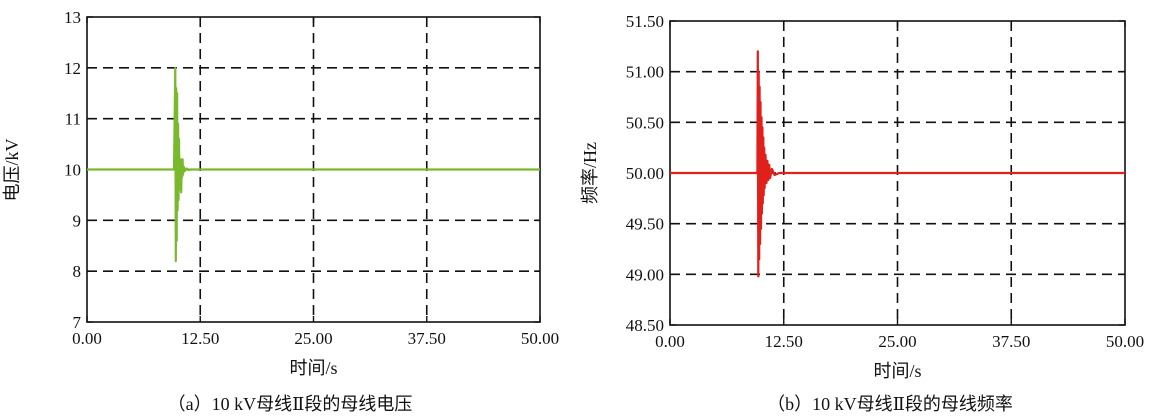 The height and width of the screenshot is (420, 1151). Describe the element at coordinates (72, 17) in the screenshot. I see `y-tick-label: 13` at that location.